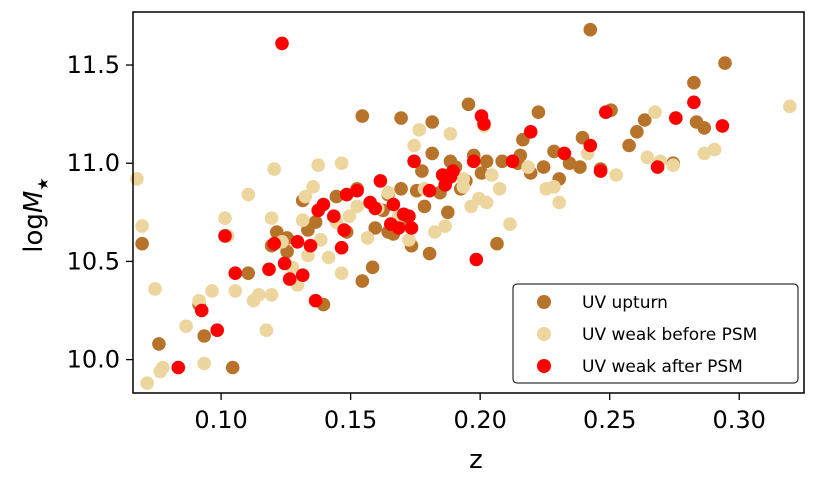 The image size is (830, 487). Describe the element at coordinates (662, 367) in the screenshot. I see `legend-label-uv-weak-after-psm: UV weak after PSM` at that location.